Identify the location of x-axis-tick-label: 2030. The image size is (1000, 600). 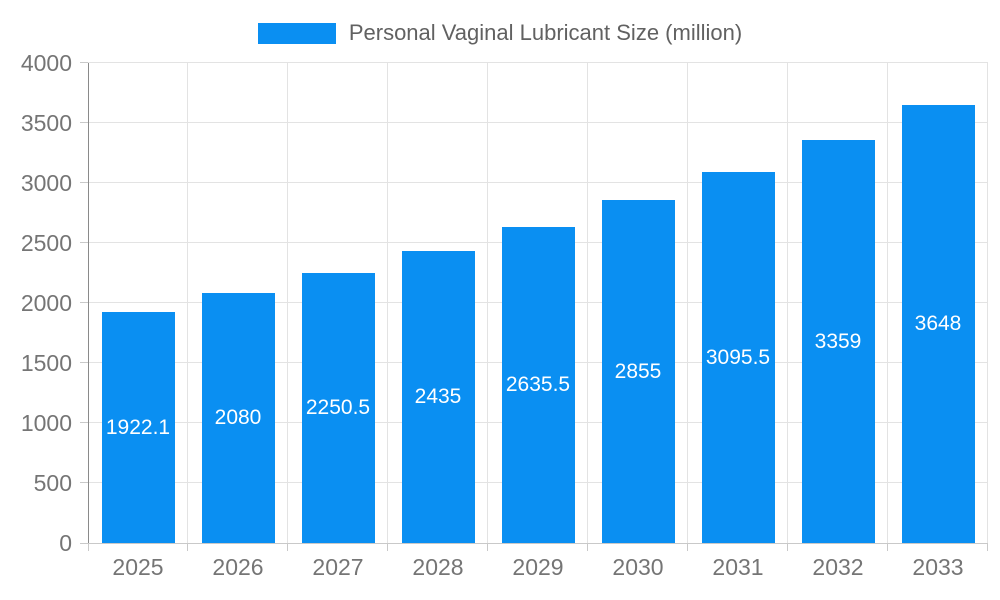
(638, 567).